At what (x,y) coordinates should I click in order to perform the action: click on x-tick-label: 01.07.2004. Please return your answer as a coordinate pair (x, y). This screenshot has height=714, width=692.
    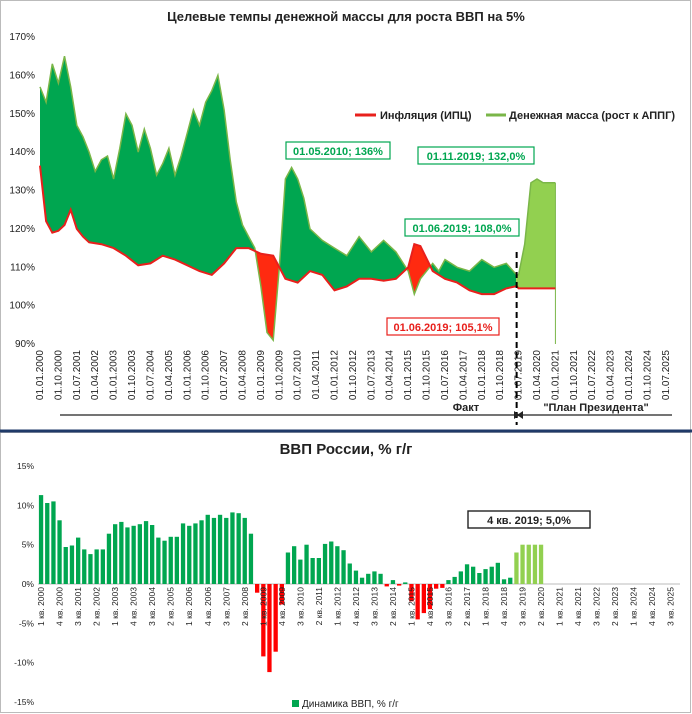
    Looking at the image, I should click on (150, 375).